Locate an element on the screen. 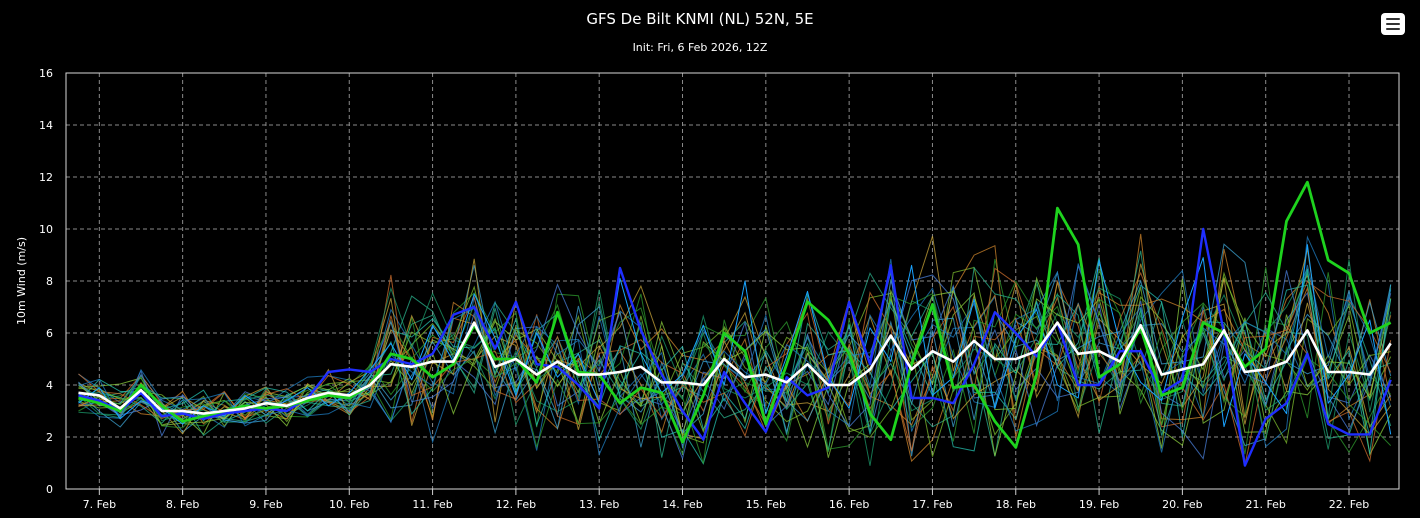  x-tick-label: 11. Feb is located at coordinates (432, 504).